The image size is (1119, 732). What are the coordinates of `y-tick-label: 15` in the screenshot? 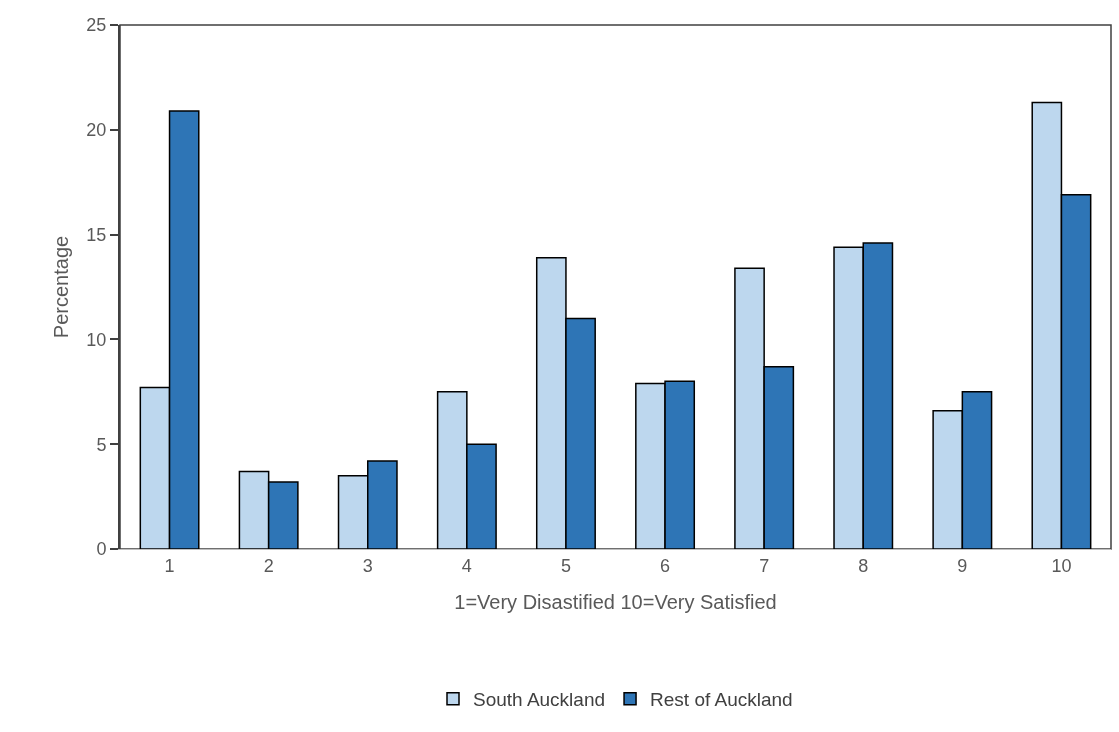 It's located at (96, 234).